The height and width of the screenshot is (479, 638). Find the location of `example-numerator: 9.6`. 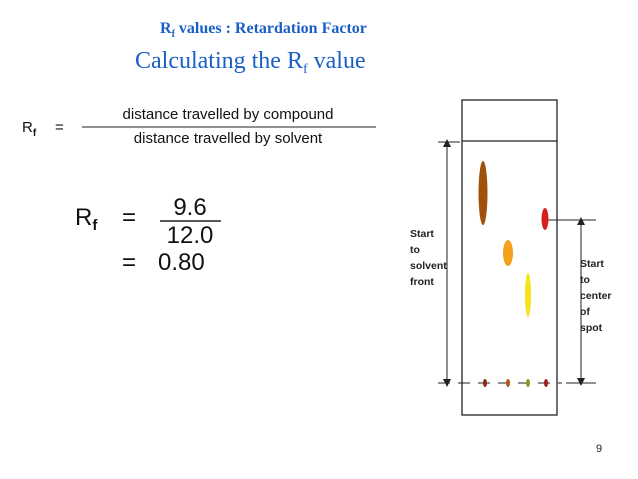

example-numerator: 9.6 is located at coordinates (189, 207).